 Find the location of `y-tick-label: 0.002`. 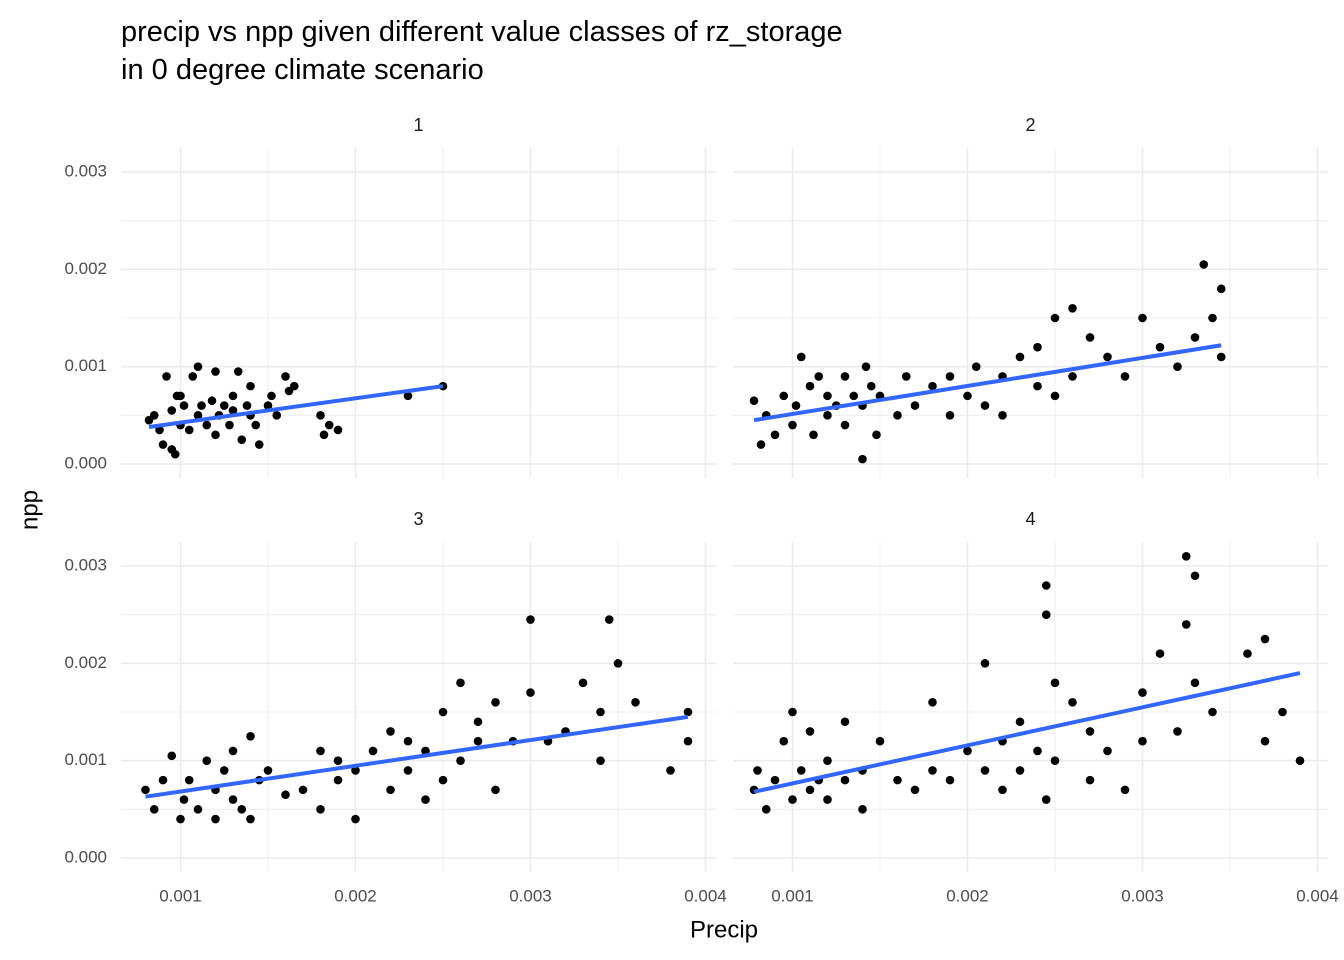

y-tick-label: 0.002 is located at coordinates (85, 662).